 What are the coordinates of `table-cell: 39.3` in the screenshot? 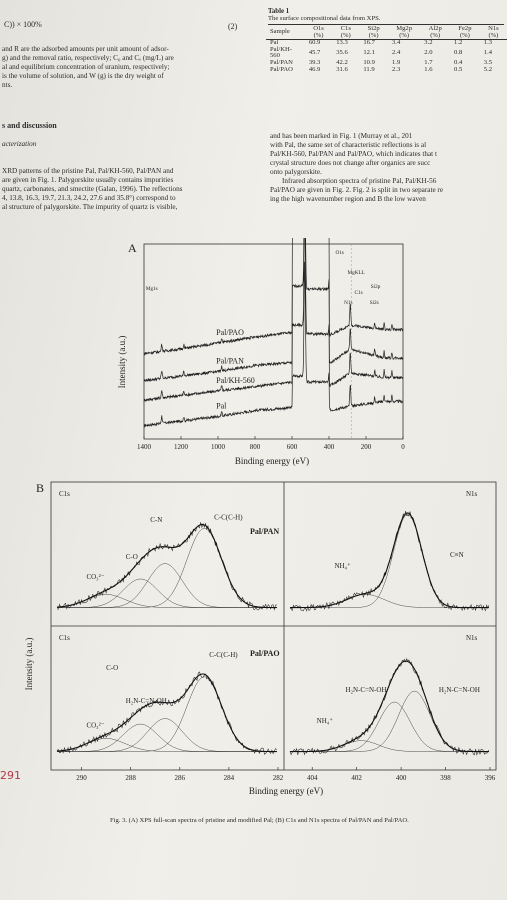 It's located at (314, 62).